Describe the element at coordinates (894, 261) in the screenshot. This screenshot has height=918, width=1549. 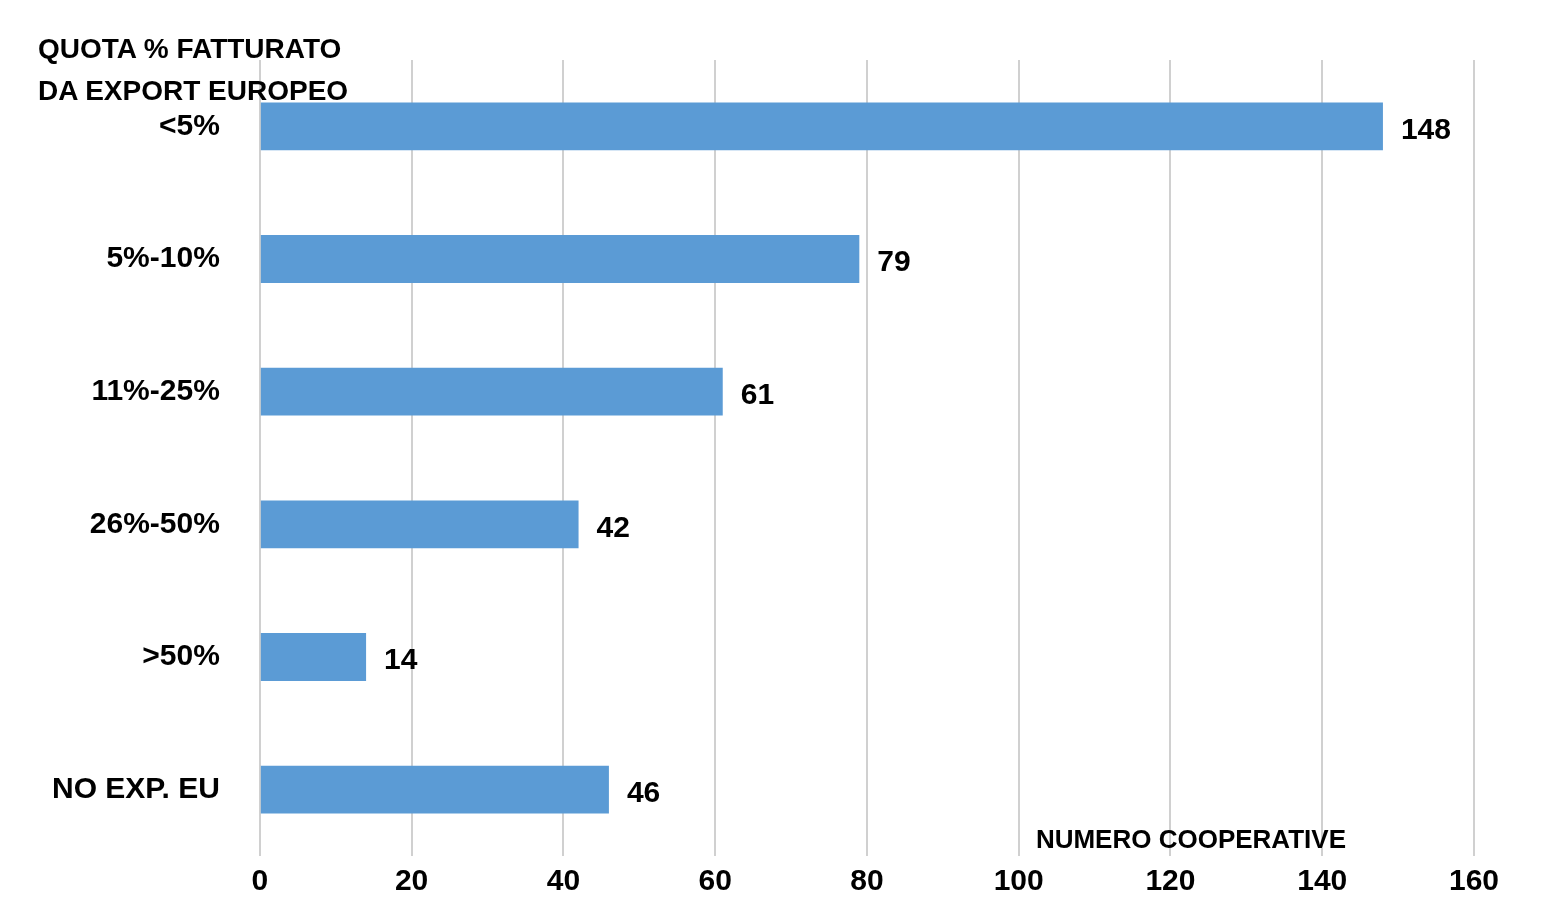
I see `data-label: 79` at that location.